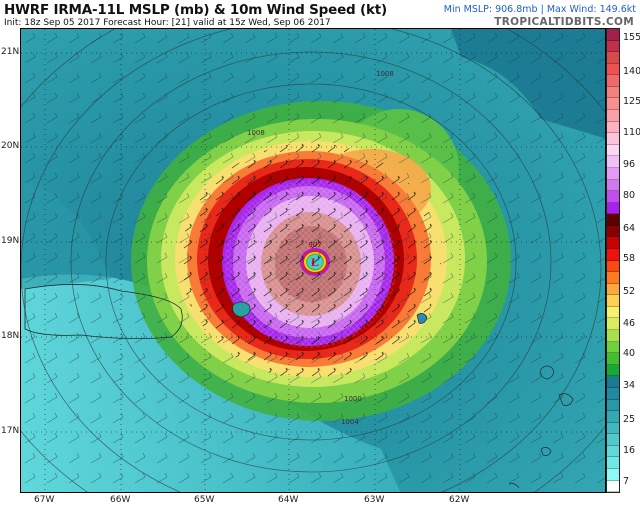 The width and height of the screenshot is (640, 506). What do you see at coordinates (10, 431) in the screenshot?
I see `lat-label: 17N` at bounding box center [10, 431].